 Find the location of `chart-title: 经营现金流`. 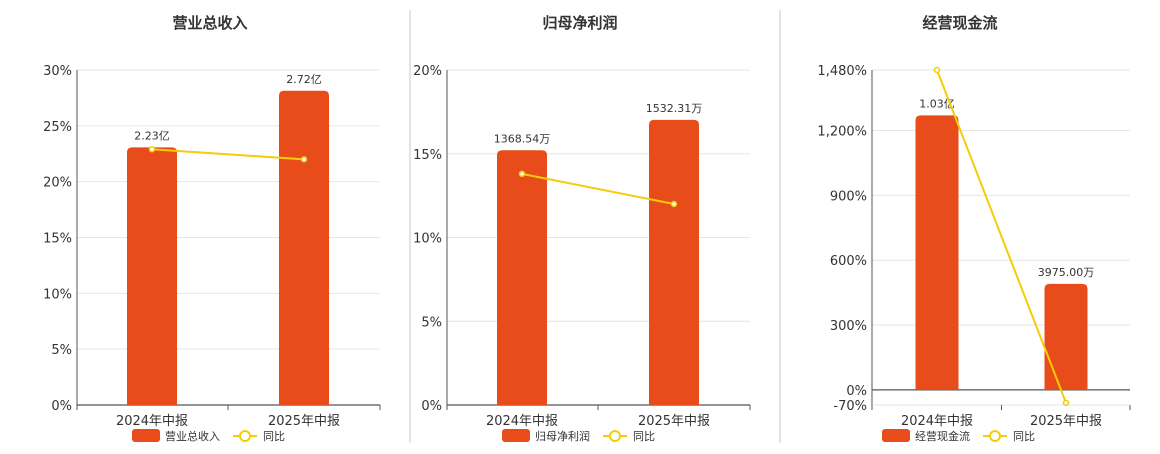

chart-title: 经营现金流 is located at coordinates (959, 23).